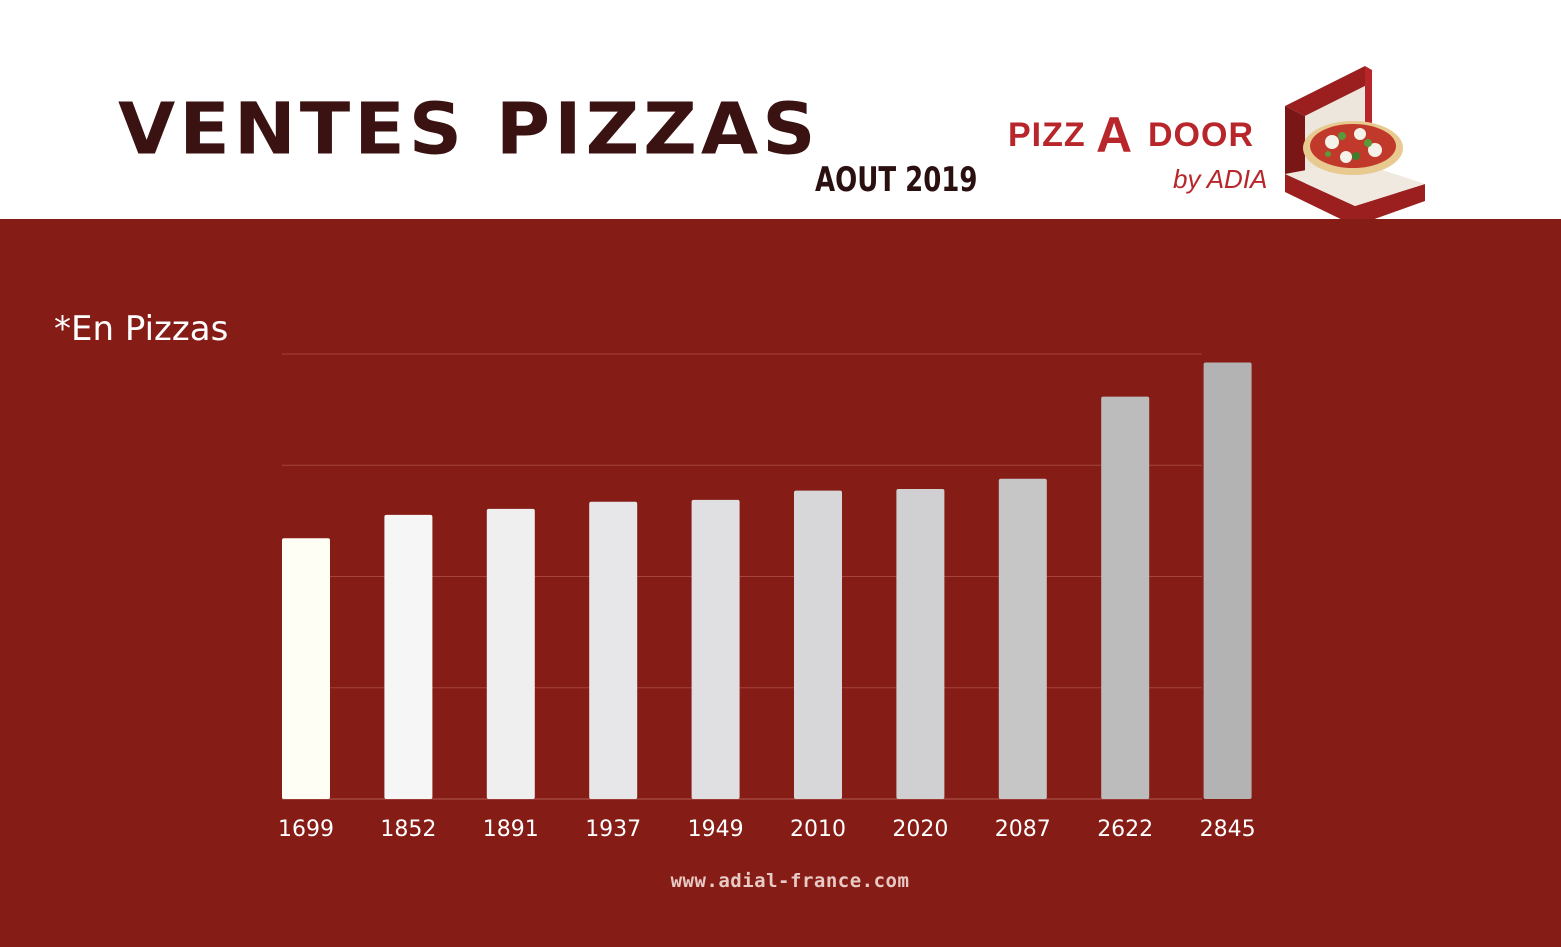  I want to click on unit-note: *En Pizzas, so click(141, 329).